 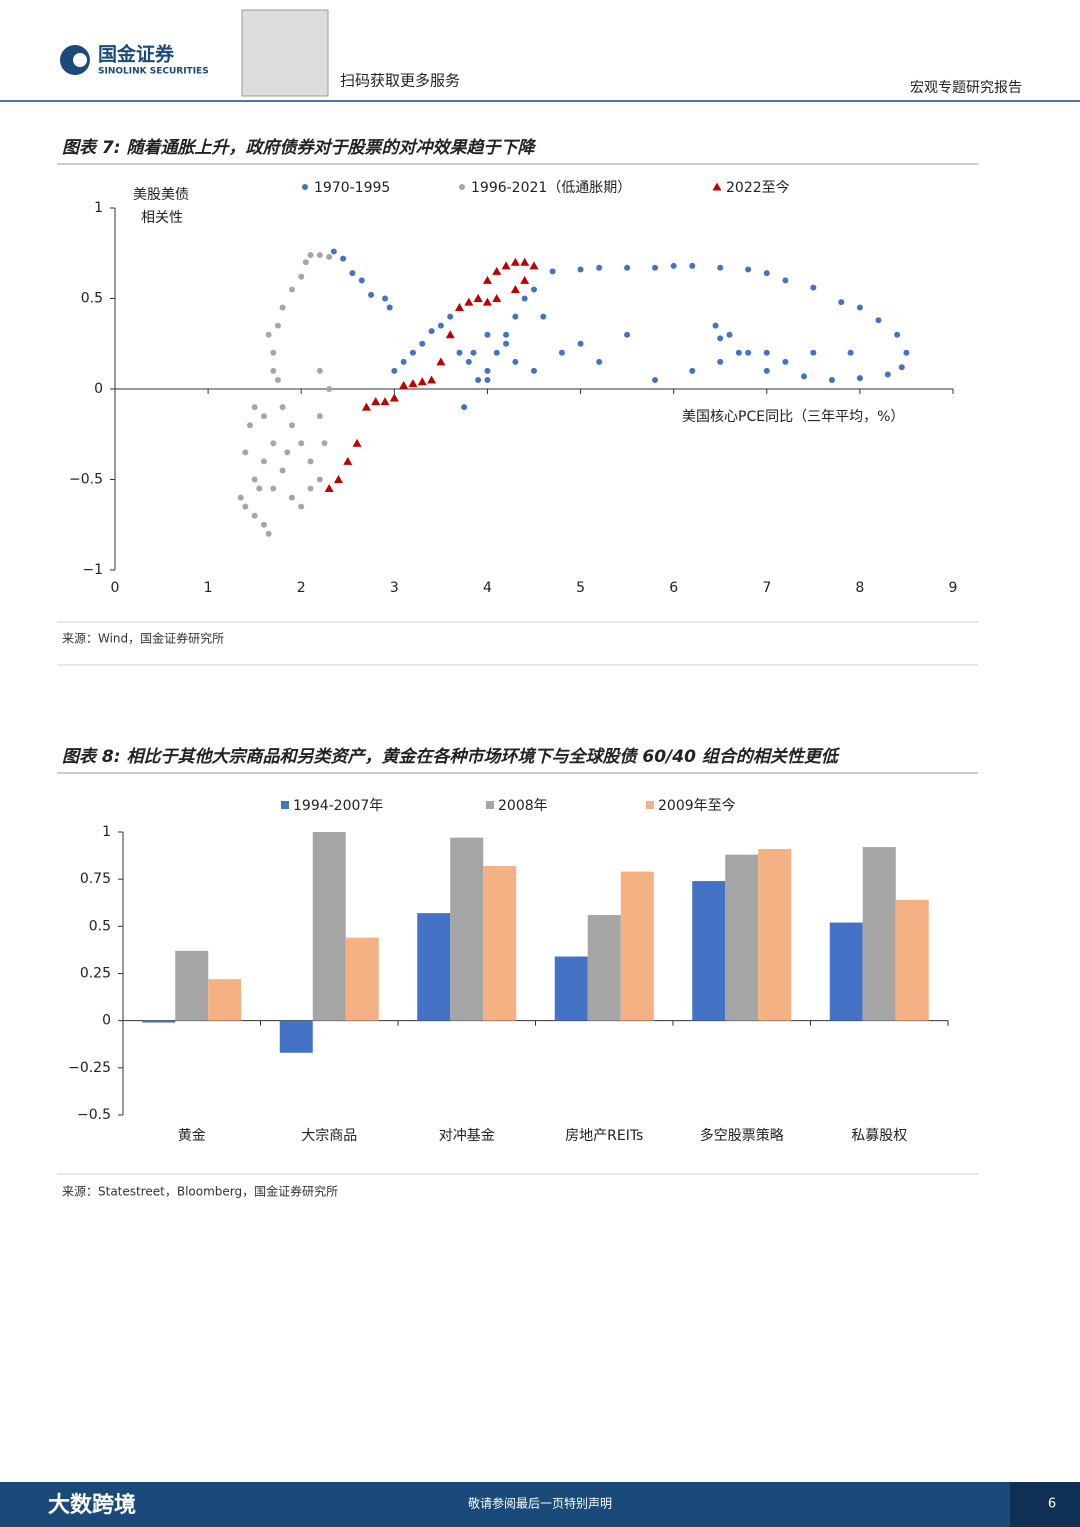 What do you see at coordinates (758, 188) in the screenshot?
I see `legend-label: 2022至今` at bounding box center [758, 188].